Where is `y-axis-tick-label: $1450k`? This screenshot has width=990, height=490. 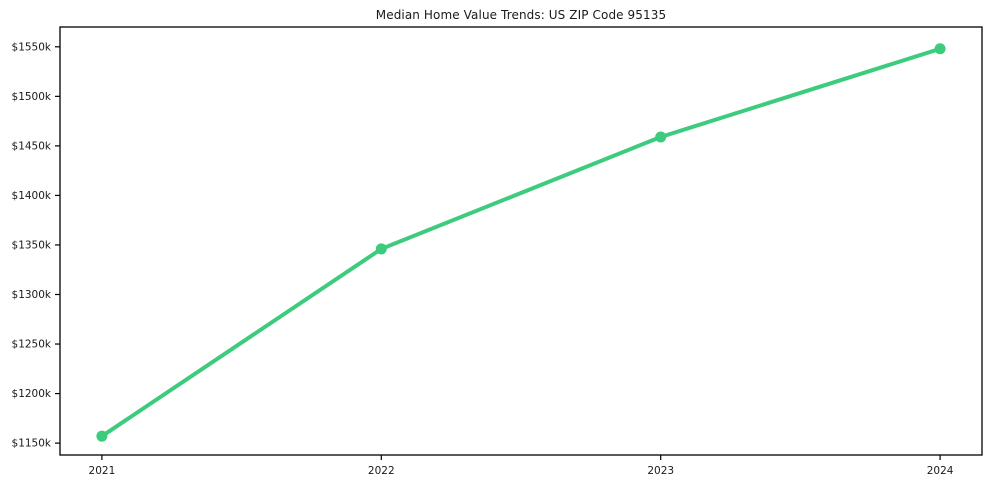 y-axis-tick-label: $1450k is located at coordinates (32, 146).